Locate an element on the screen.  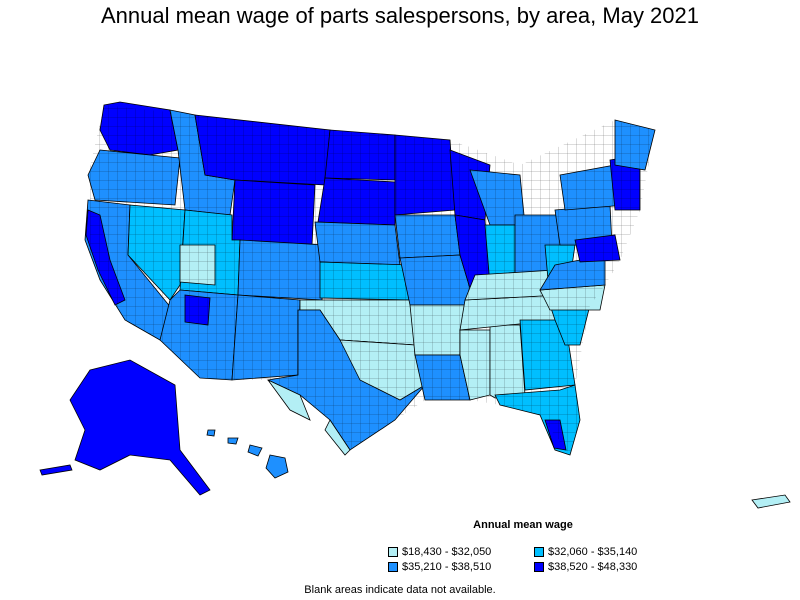
legend-label-tier3: $35,210 - $38,510 is located at coordinates (447, 567).